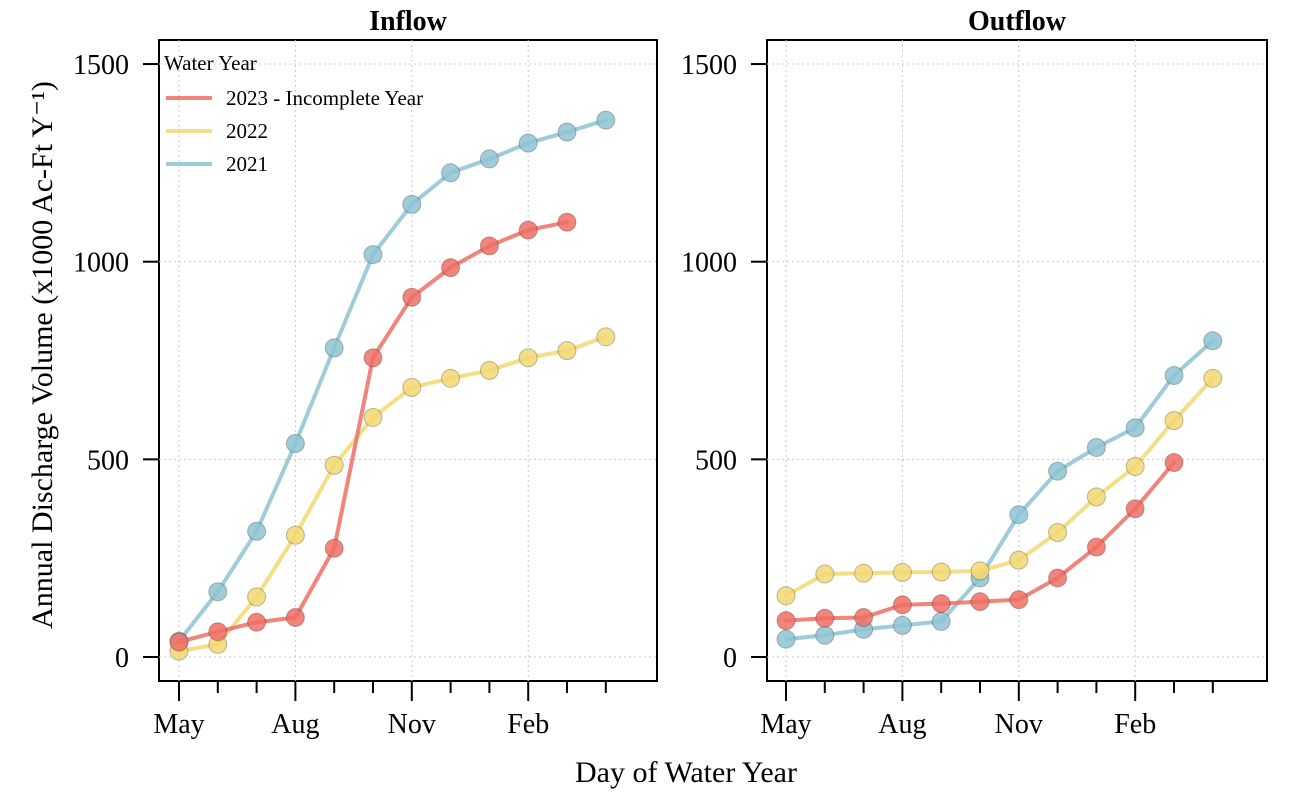  What do you see at coordinates (122, 658) in the screenshot?
I see `inflow-y-tick-label: 0` at bounding box center [122, 658].